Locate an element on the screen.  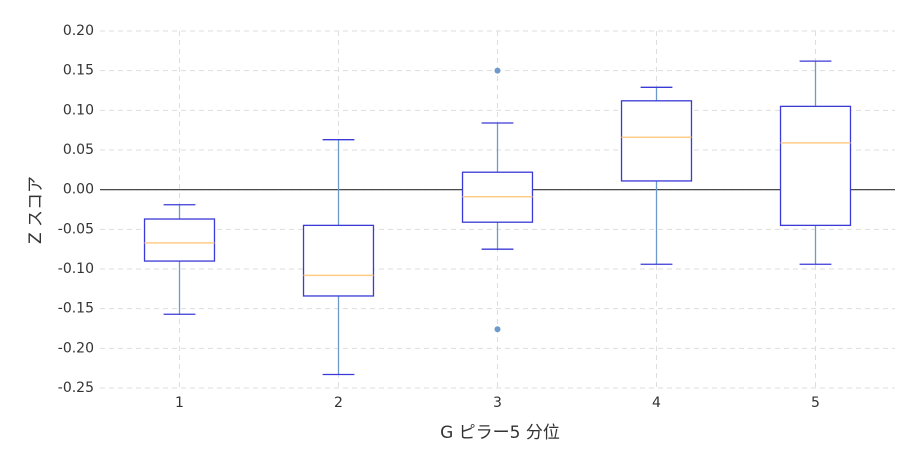
y-tick-label: 0.00 is located at coordinates (78, 190).